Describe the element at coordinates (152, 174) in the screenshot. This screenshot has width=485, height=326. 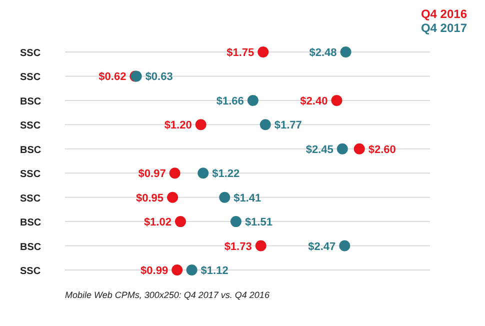
I see `data-label: $0.97` at that location.